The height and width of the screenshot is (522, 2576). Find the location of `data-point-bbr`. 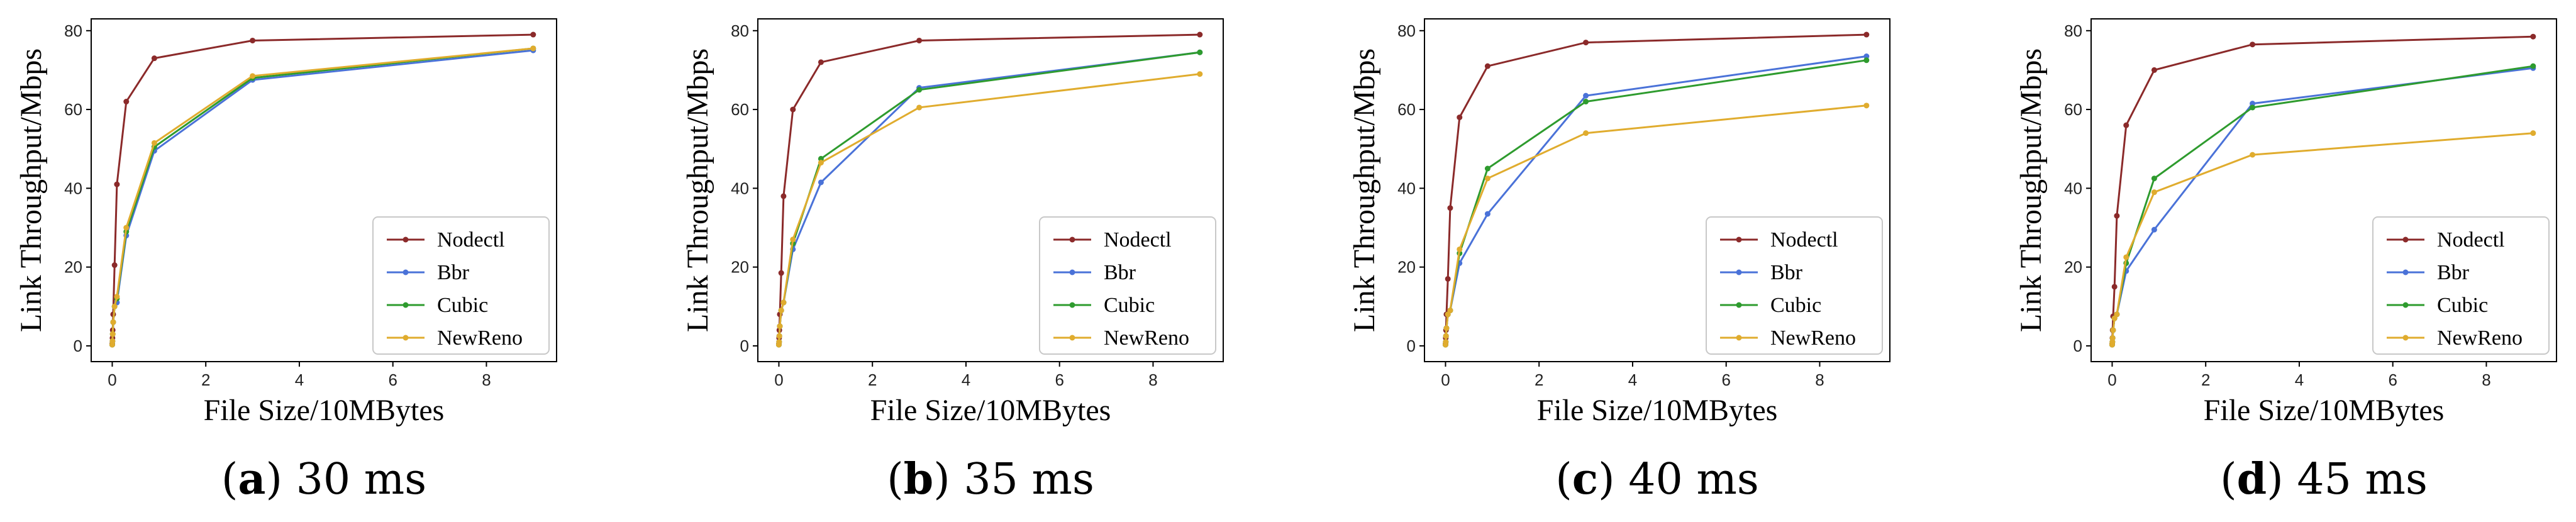

data-point-bbr is located at coordinates (1487, 214).